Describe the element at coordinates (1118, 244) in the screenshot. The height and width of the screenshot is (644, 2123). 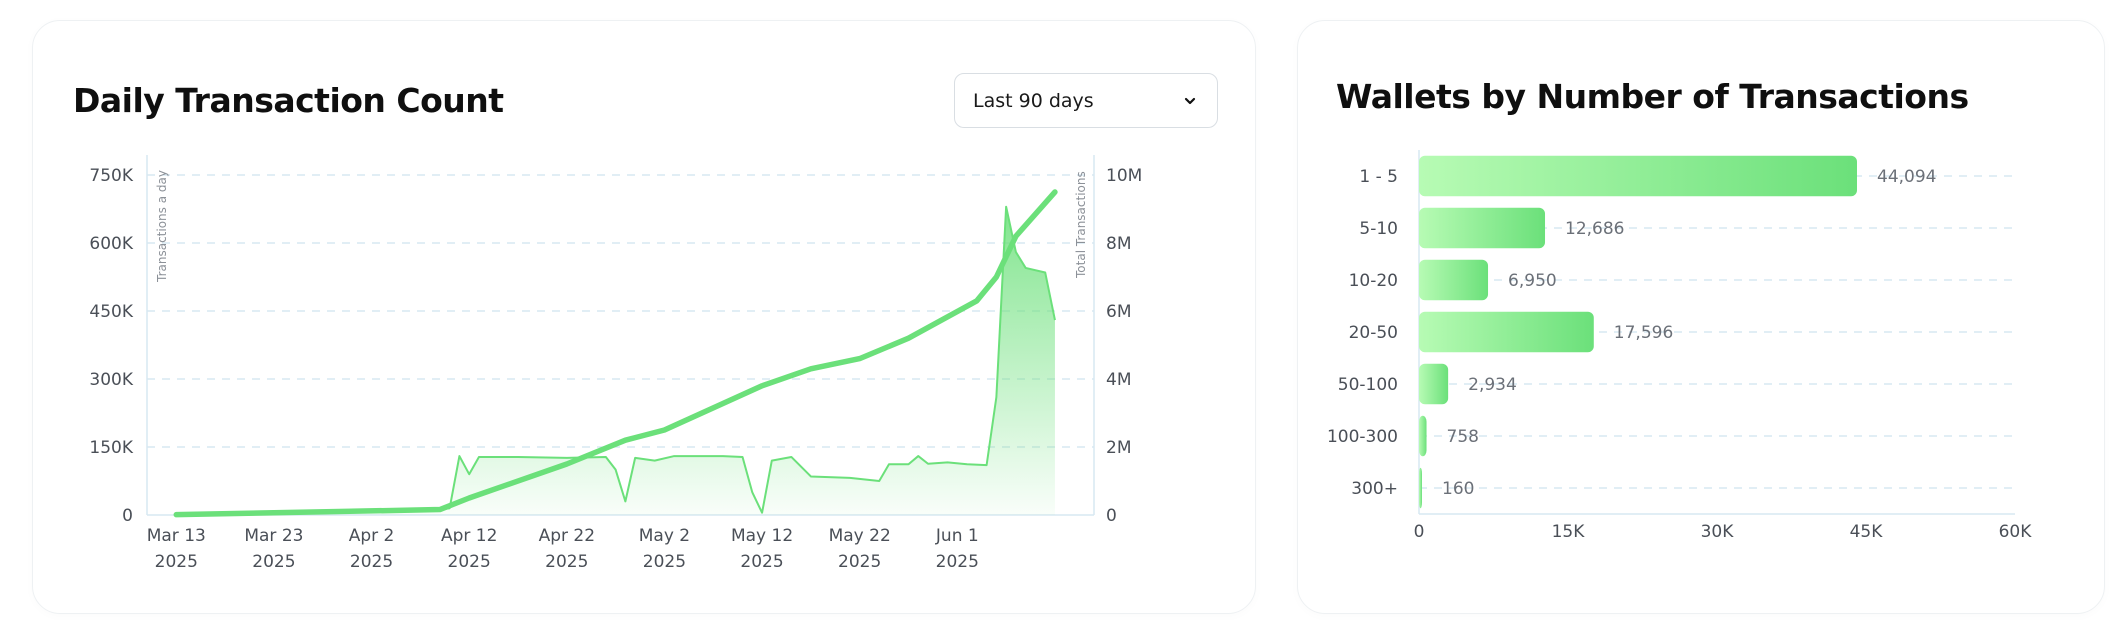
I see `y-right-tick-label: 8M` at that location.